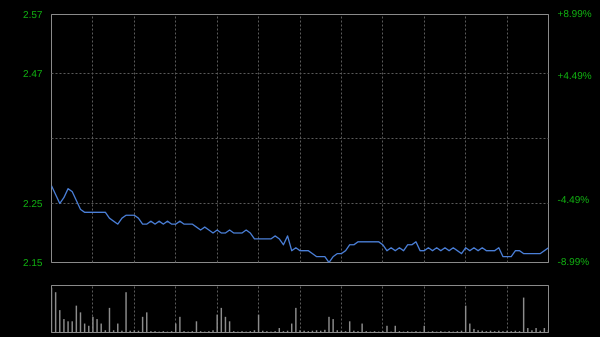 The height and width of the screenshot is (337, 600). Describe the element at coordinates (575, 76) in the screenshot. I see `y2-tick-label: +4.49%` at that location.